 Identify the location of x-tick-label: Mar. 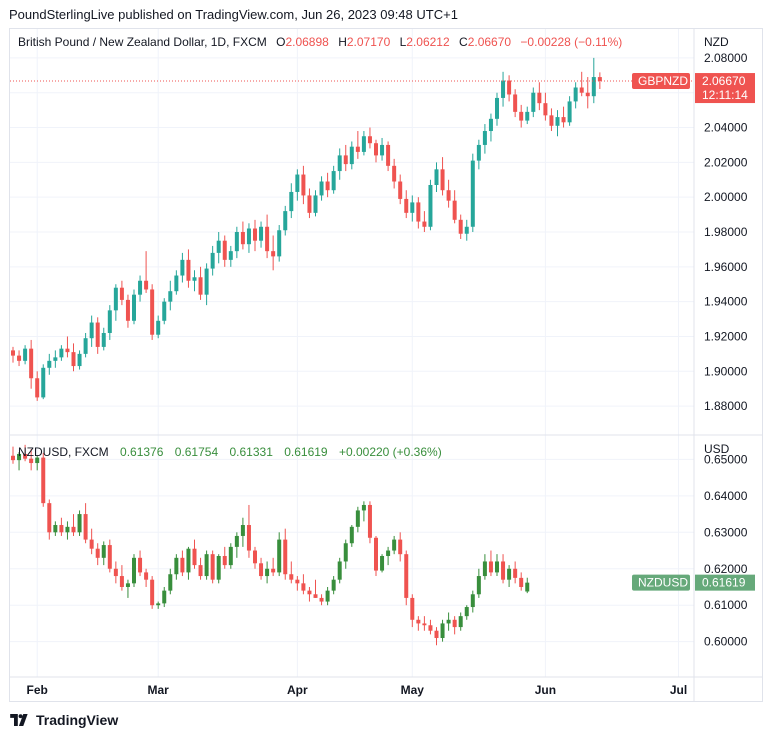
(159, 690).